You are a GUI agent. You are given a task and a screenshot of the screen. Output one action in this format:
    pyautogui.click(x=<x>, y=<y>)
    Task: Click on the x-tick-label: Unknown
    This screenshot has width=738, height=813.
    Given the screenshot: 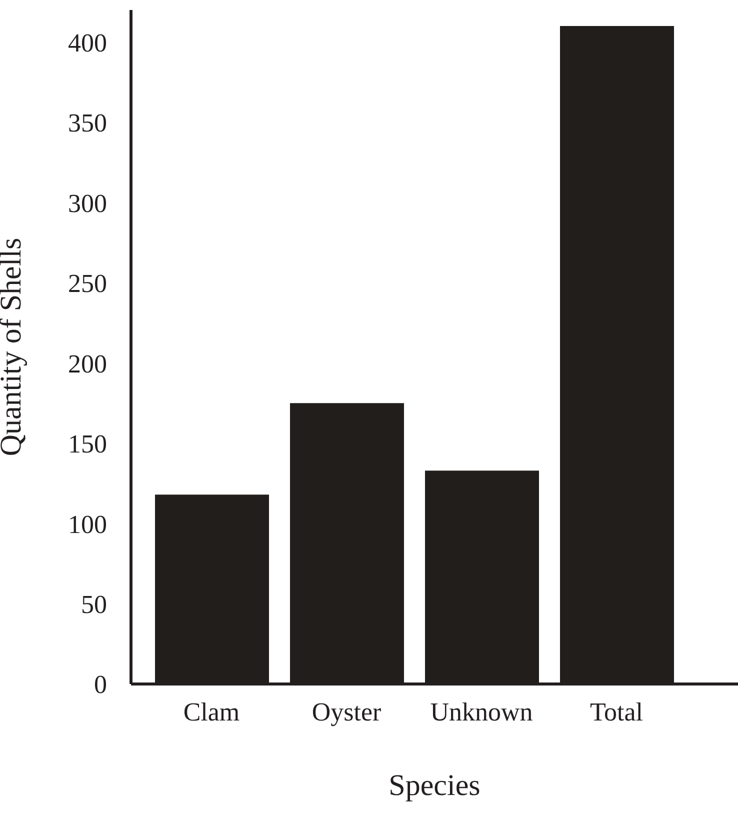 What is the action you would take?
    pyautogui.click(x=481, y=711)
    